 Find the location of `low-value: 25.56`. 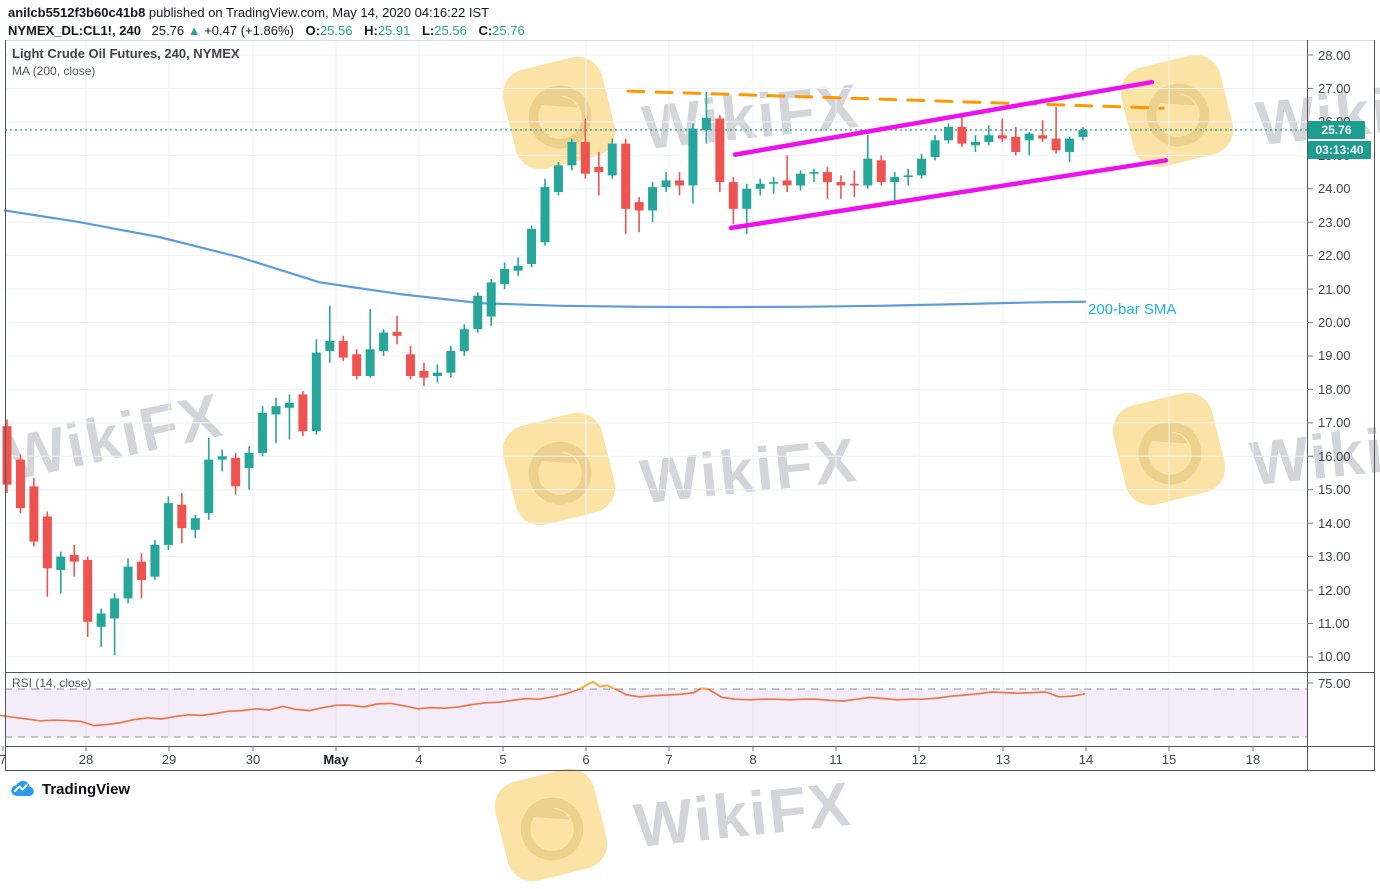

low-value: 25.56 is located at coordinates (450, 30).